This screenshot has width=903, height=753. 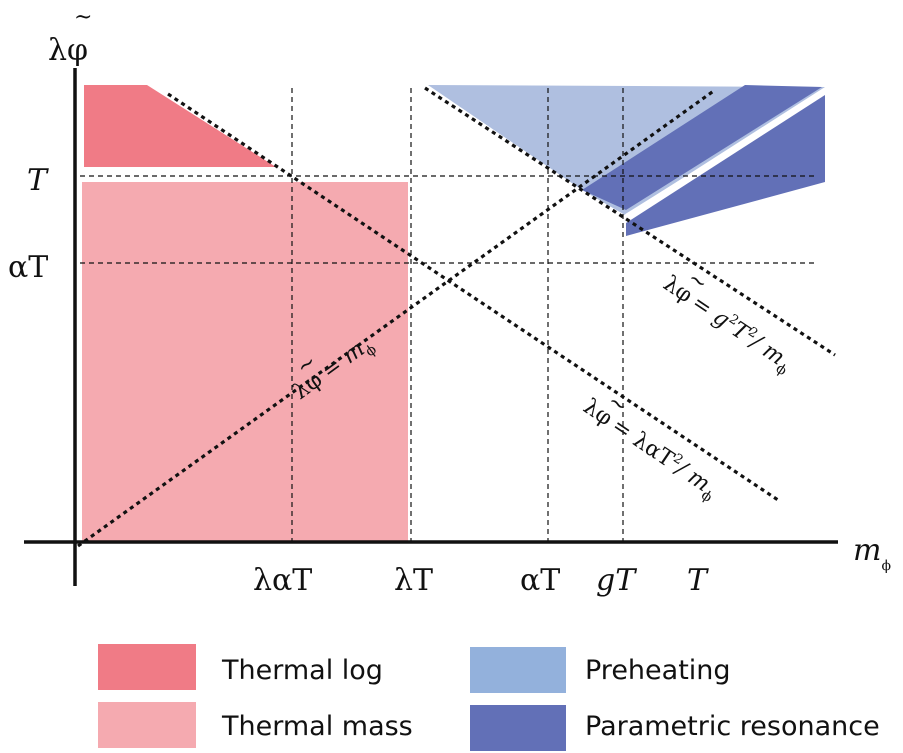 I want to click on legend-swatch-parametric-resonance, so click(x=518, y=728).